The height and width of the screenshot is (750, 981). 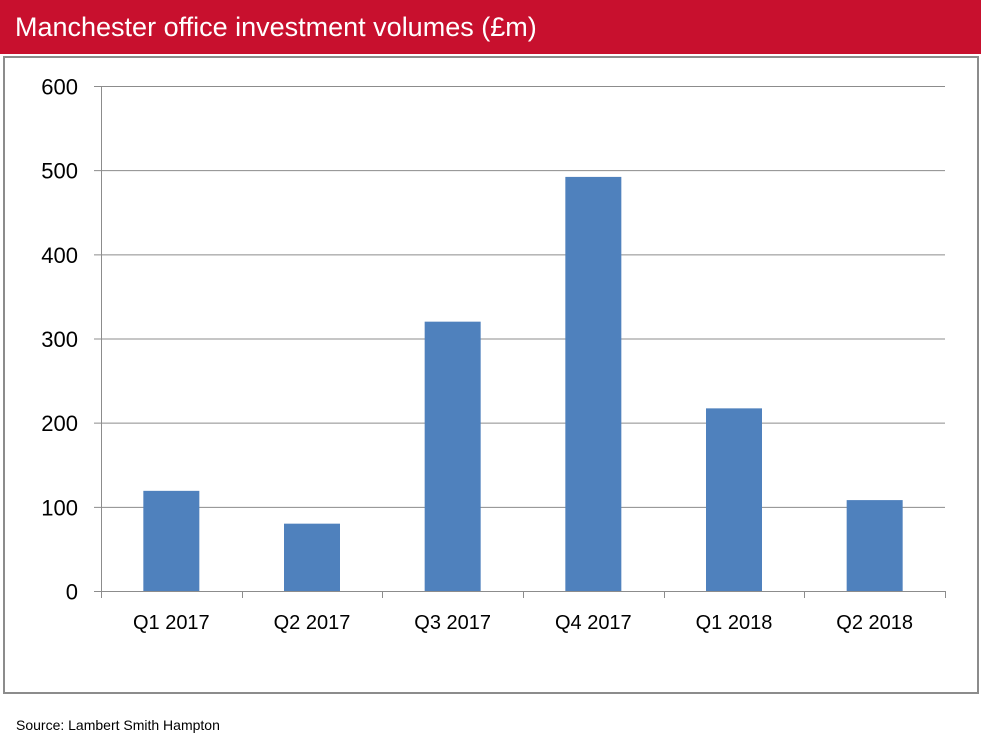 I want to click on x-tick-label: Q2 2017, so click(x=312, y=623).